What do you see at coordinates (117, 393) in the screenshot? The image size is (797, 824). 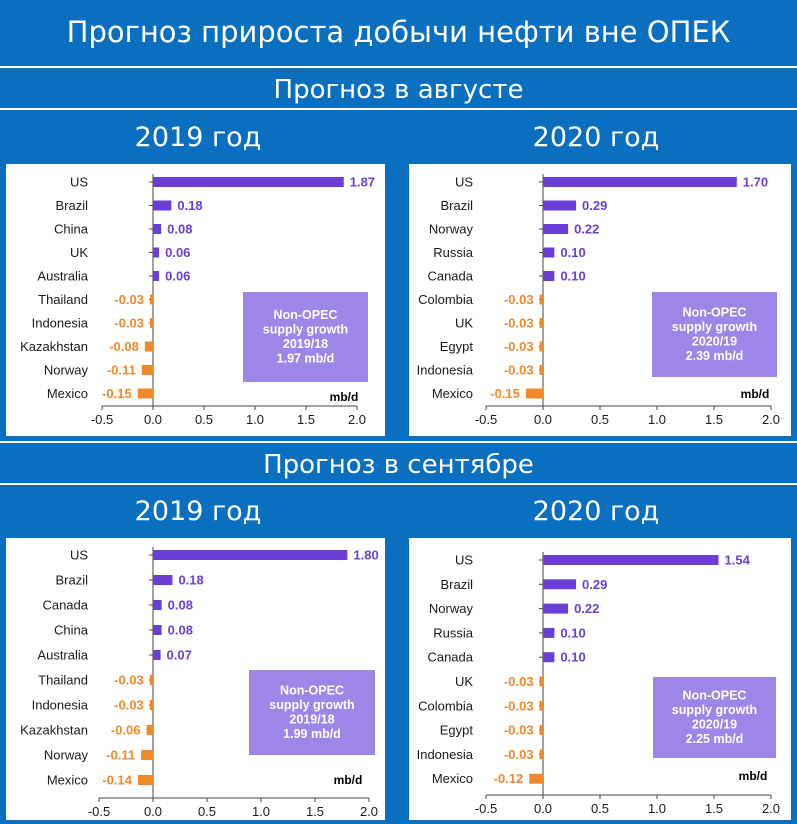 I see `value-label: -0.15` at bounding box center [117, 393].